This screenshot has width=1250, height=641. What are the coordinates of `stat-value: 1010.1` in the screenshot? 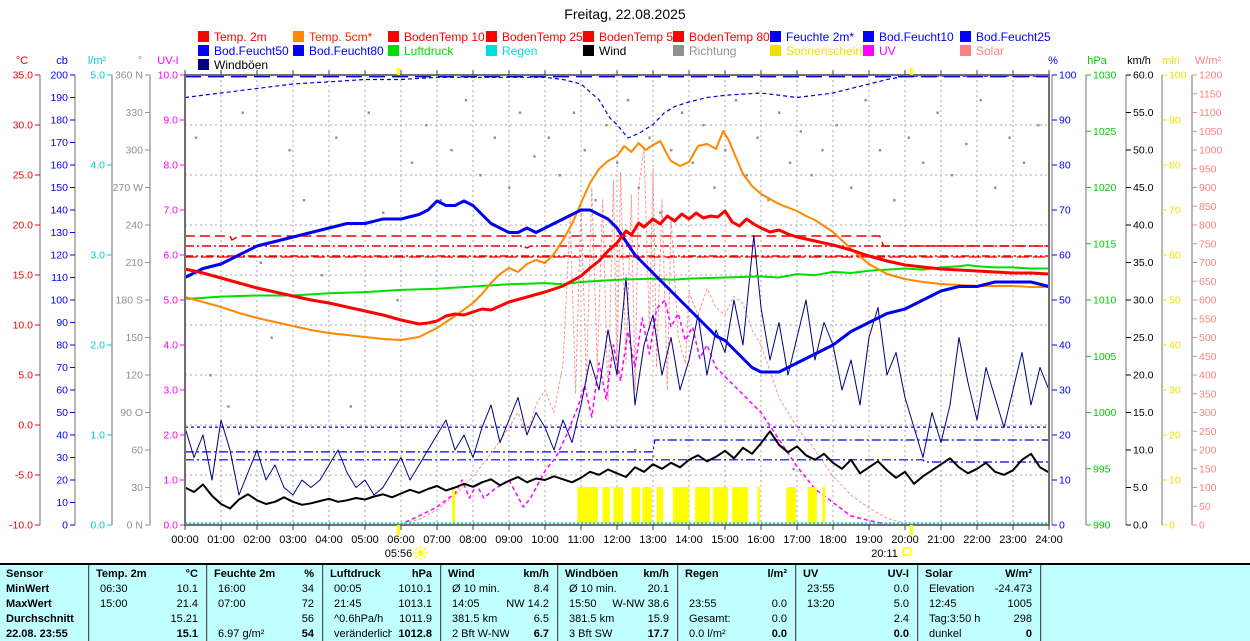 It's located at (415, 589).